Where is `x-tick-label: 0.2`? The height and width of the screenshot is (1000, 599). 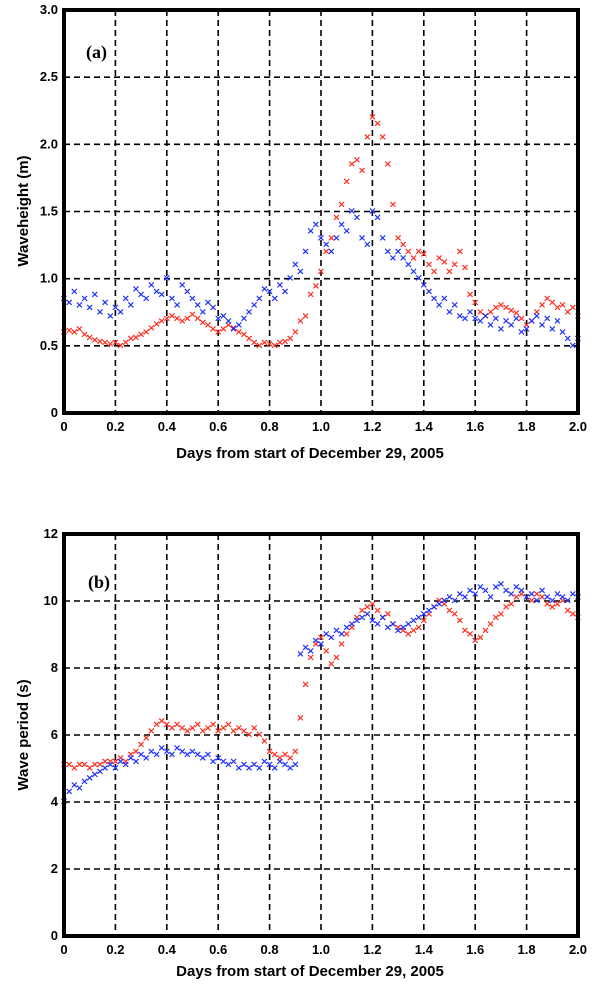 x-tick-label: 0.2 is located at coordinates (115, 949).